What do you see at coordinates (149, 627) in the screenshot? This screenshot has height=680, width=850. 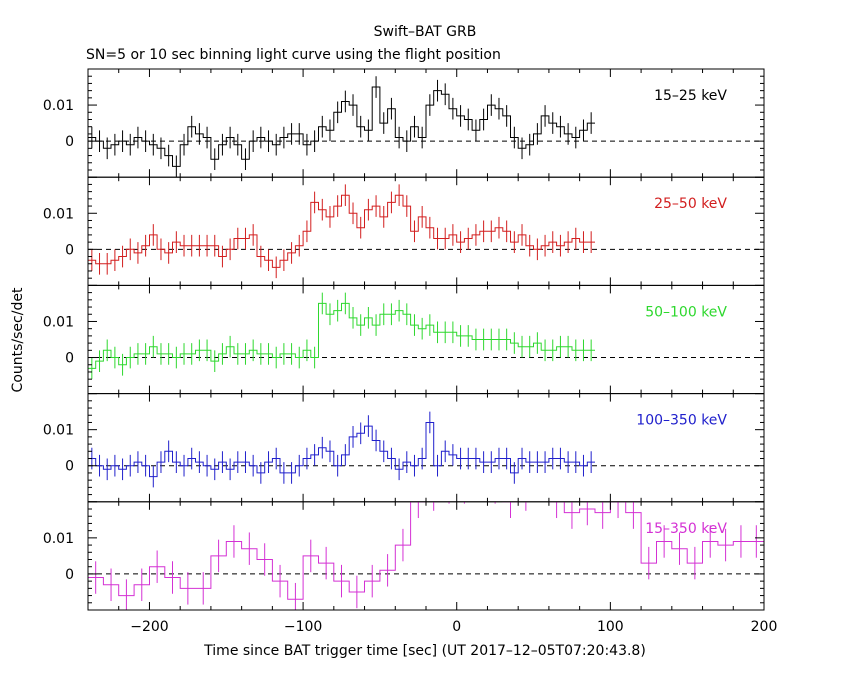 I see `x-tick-label: −200` at bounding box center [149, 627].